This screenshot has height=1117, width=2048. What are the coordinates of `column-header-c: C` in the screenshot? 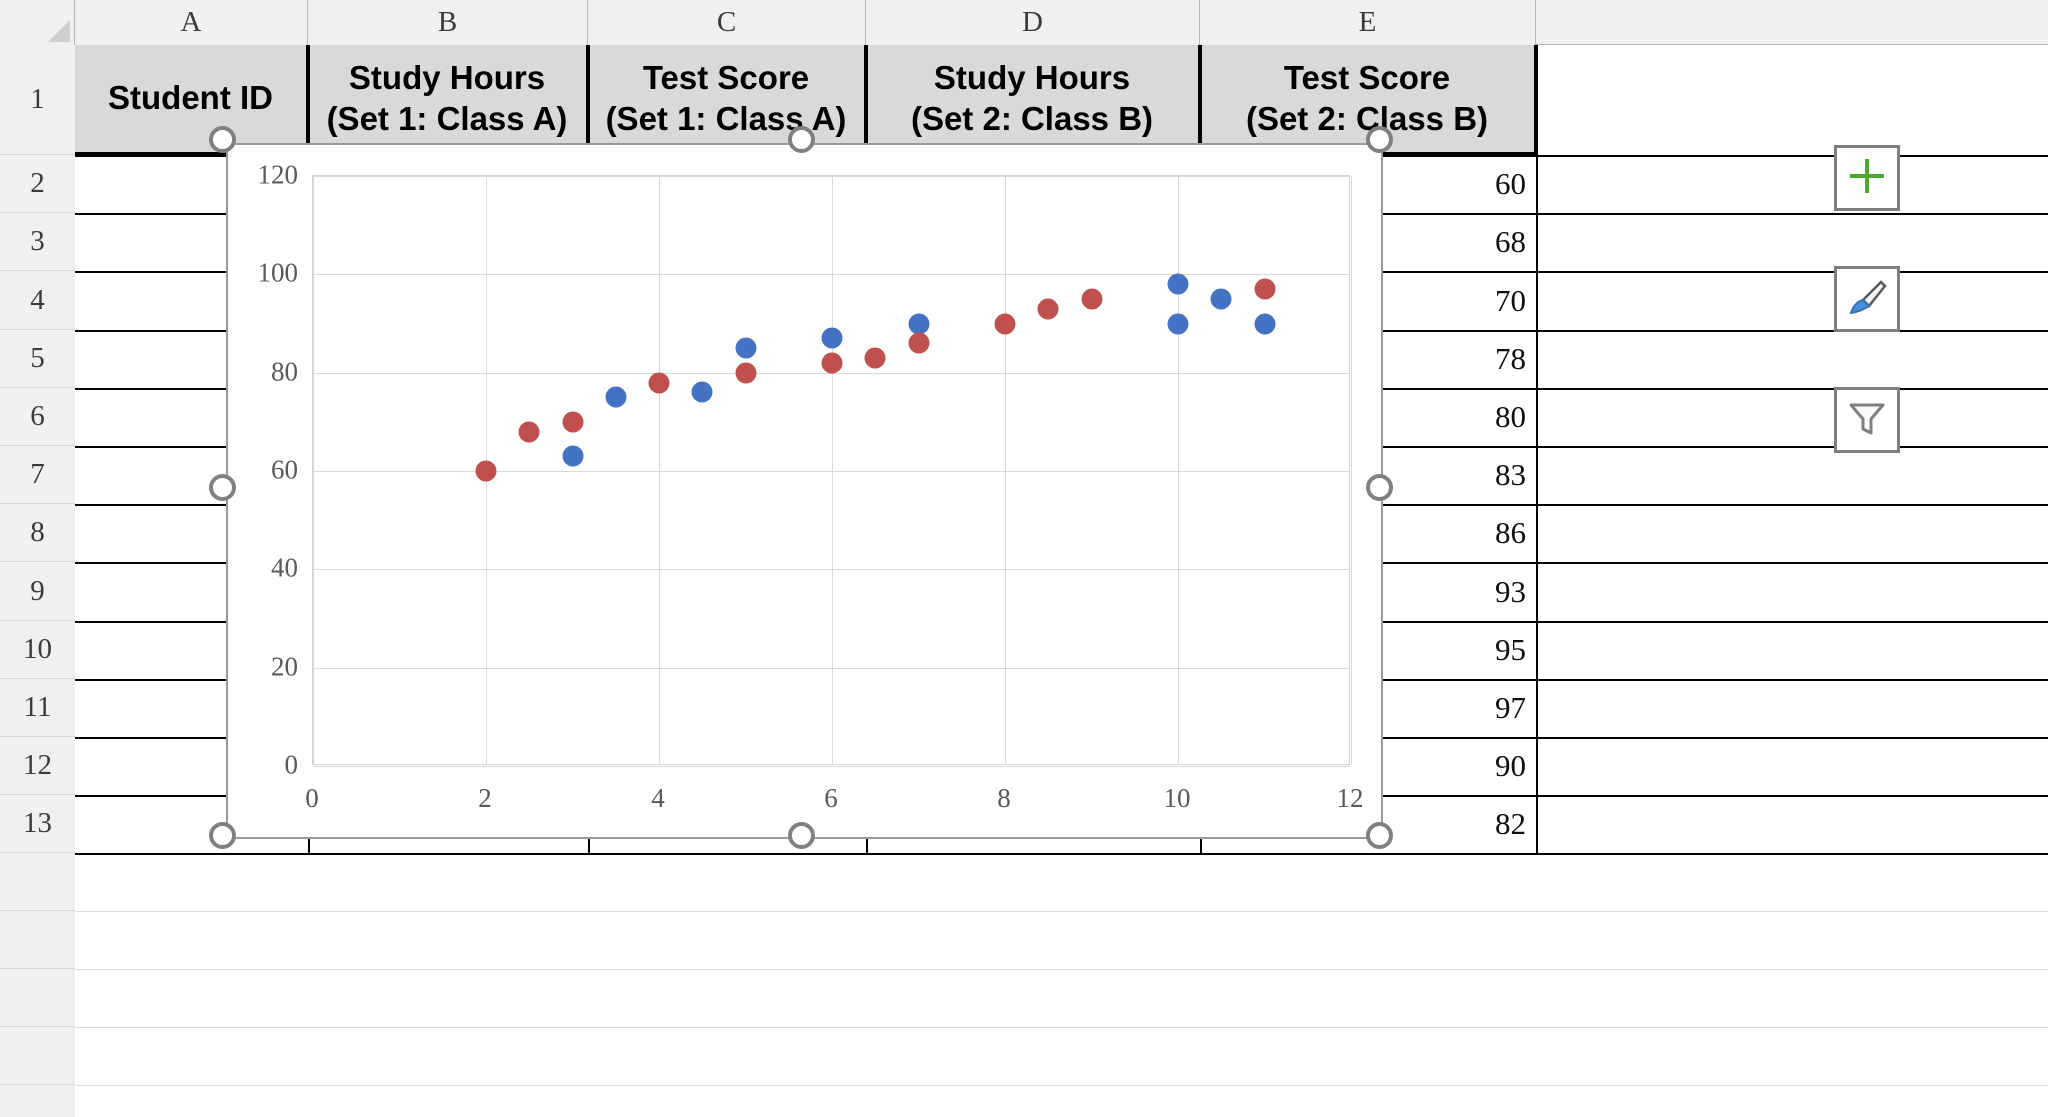 It's located at (727, 22).